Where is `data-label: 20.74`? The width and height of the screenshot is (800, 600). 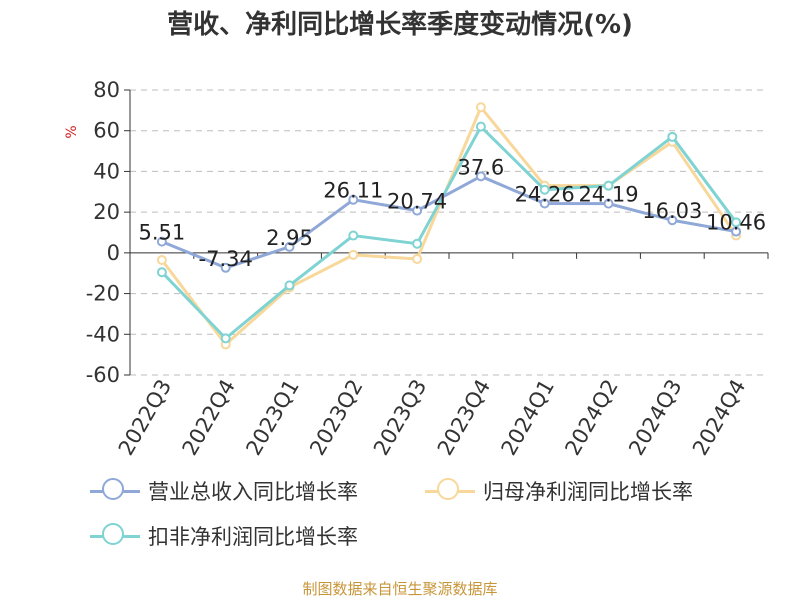
data-label: 20.74 is located at coordinates (417, 202).